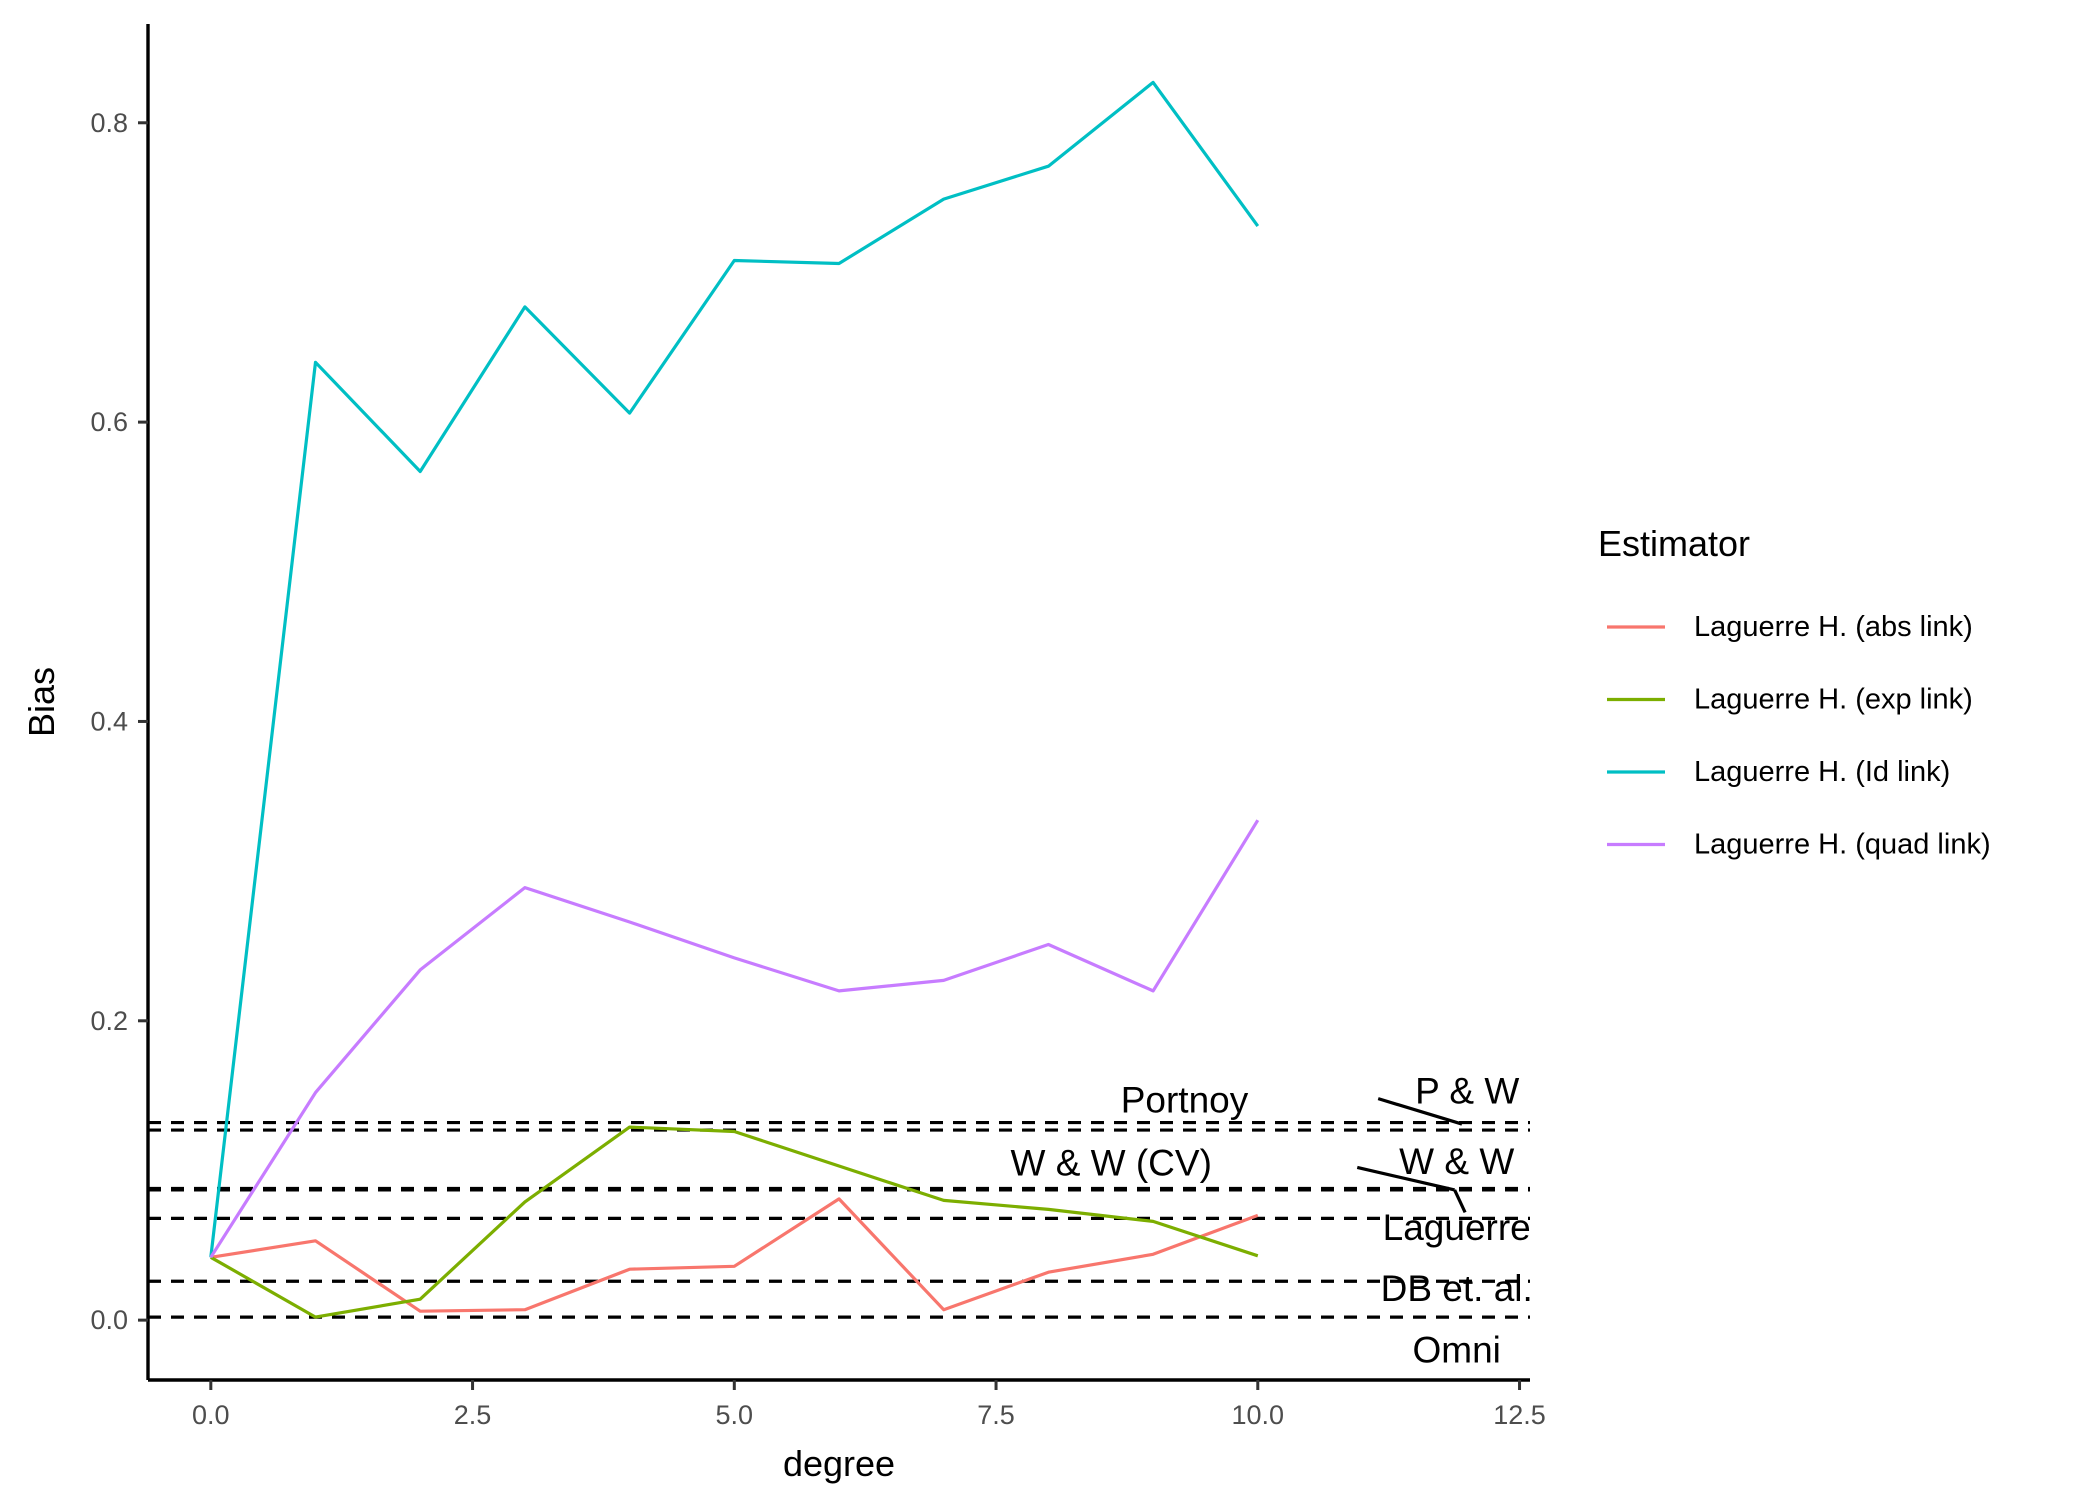  I want to click on annotation-omni: Omni, so click(1457, 1350).